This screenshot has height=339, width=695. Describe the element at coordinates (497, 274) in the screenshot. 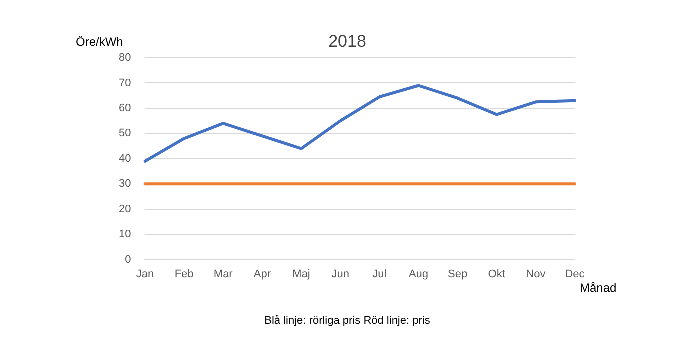

I see `x-tick-label: Okt` at that location.